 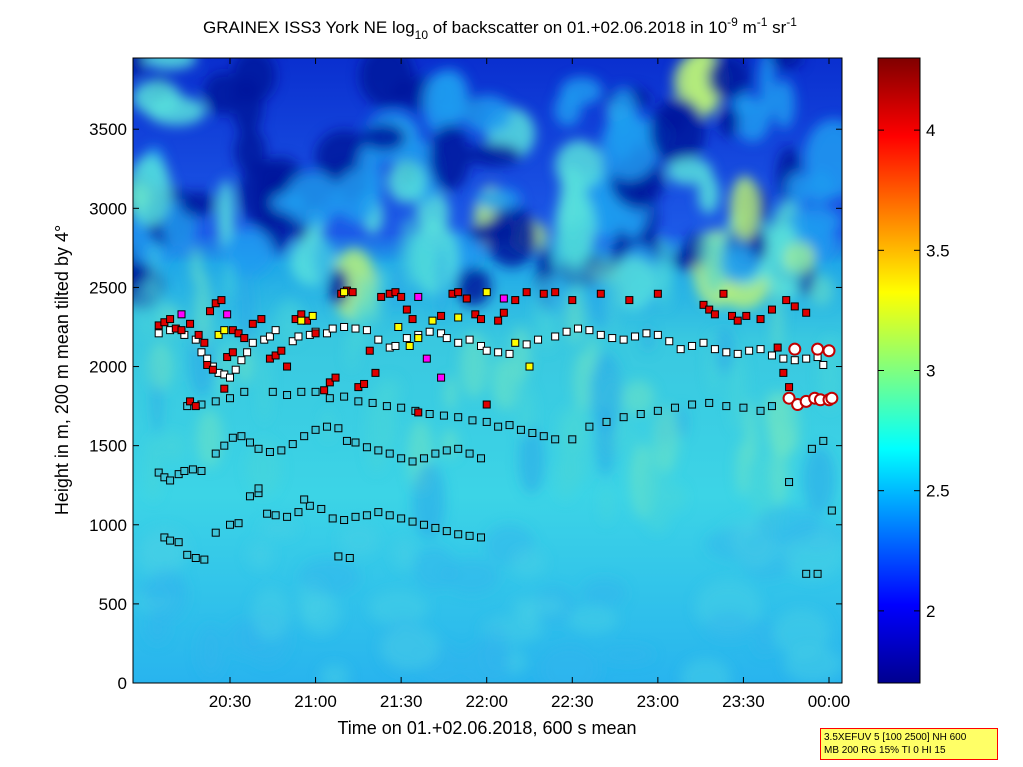 What do you see at coordinates (426, 358) in the screenshot?
I see `marker-magenta` at bounding box center [426, 358].